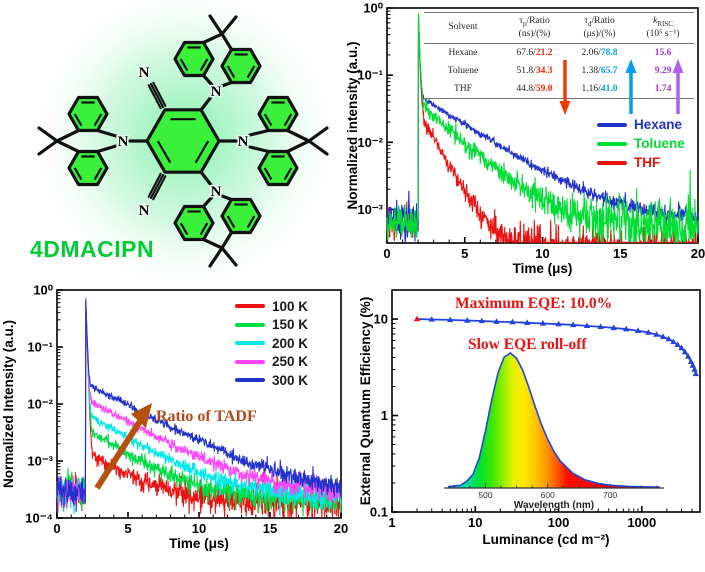 The width and height of the screenshot is (705, 572). What do you see at coordinates (599, 70) in the screenshot?
I see `table-cell-tau-d: 1.38/65.7` at bounding box center [599, 70].